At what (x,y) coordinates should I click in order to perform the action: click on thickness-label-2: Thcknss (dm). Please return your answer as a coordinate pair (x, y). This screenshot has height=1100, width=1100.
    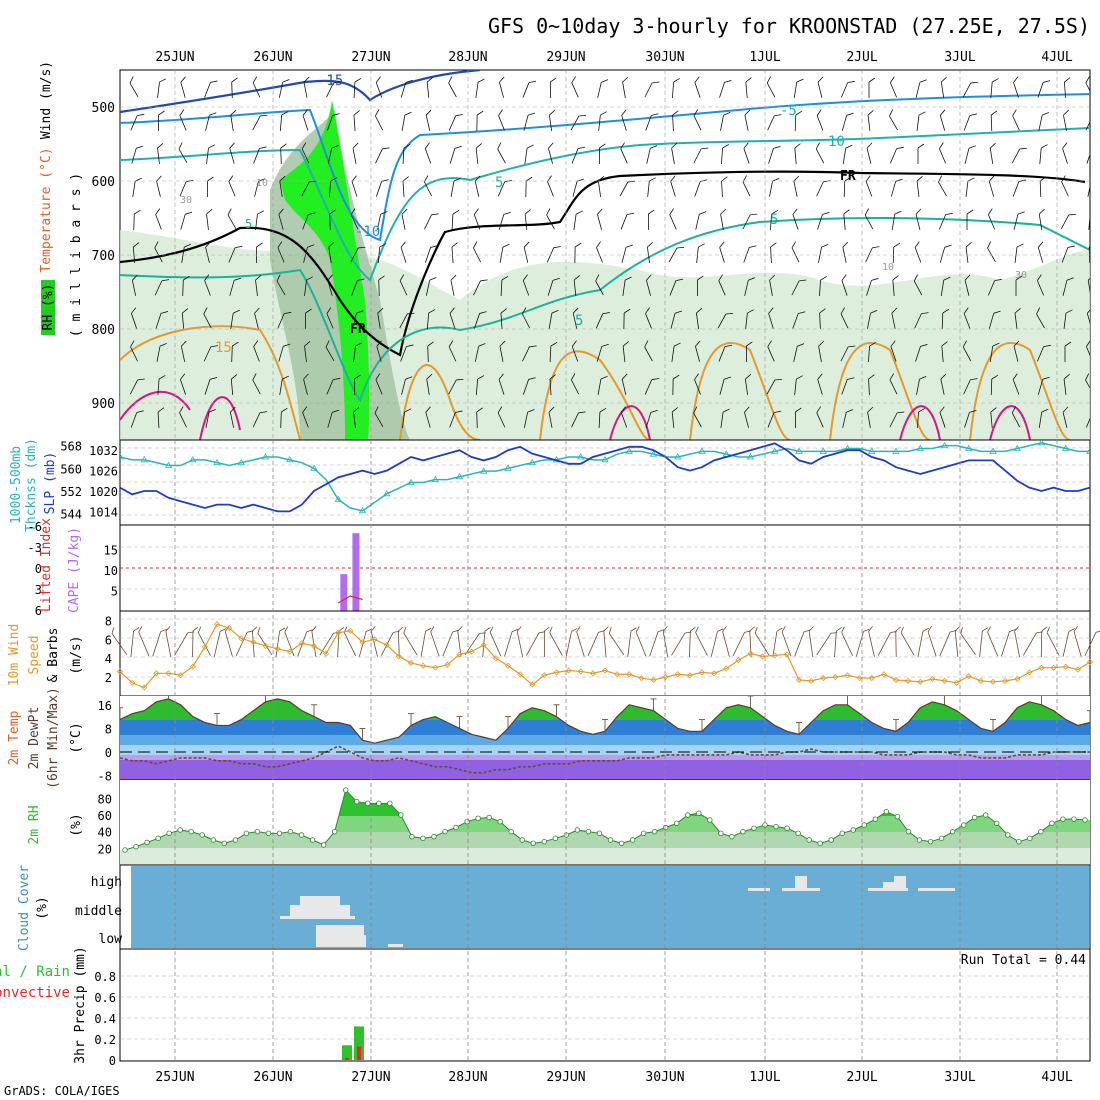
    Looking at the image, I should click on (31, 485).